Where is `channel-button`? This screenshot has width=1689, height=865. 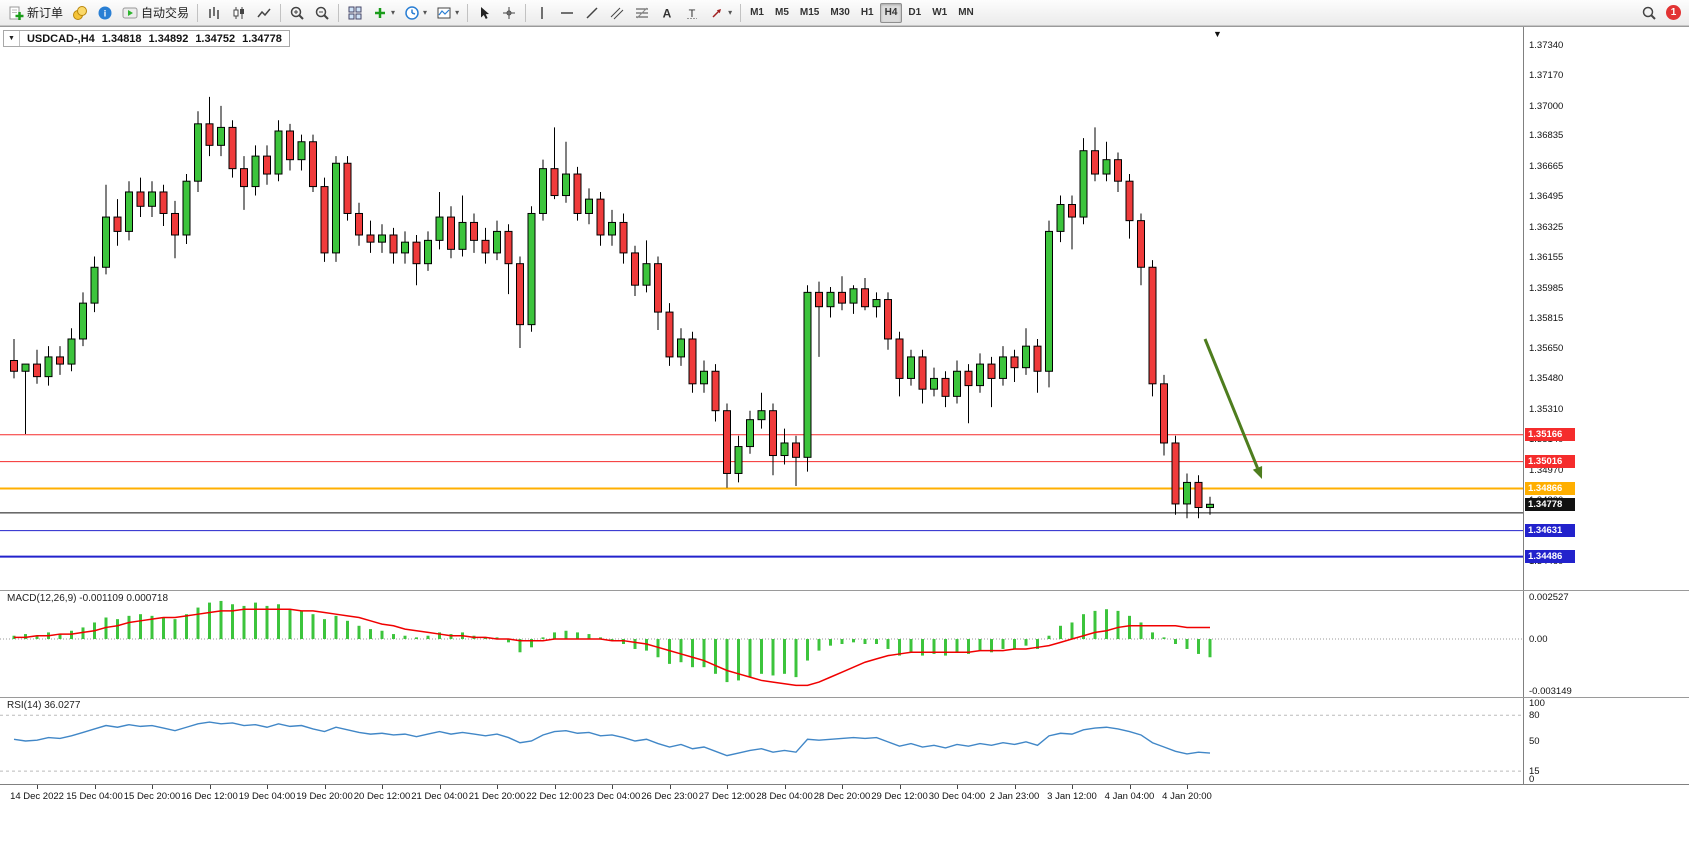
channel-button is located at coordinates (617, 13).